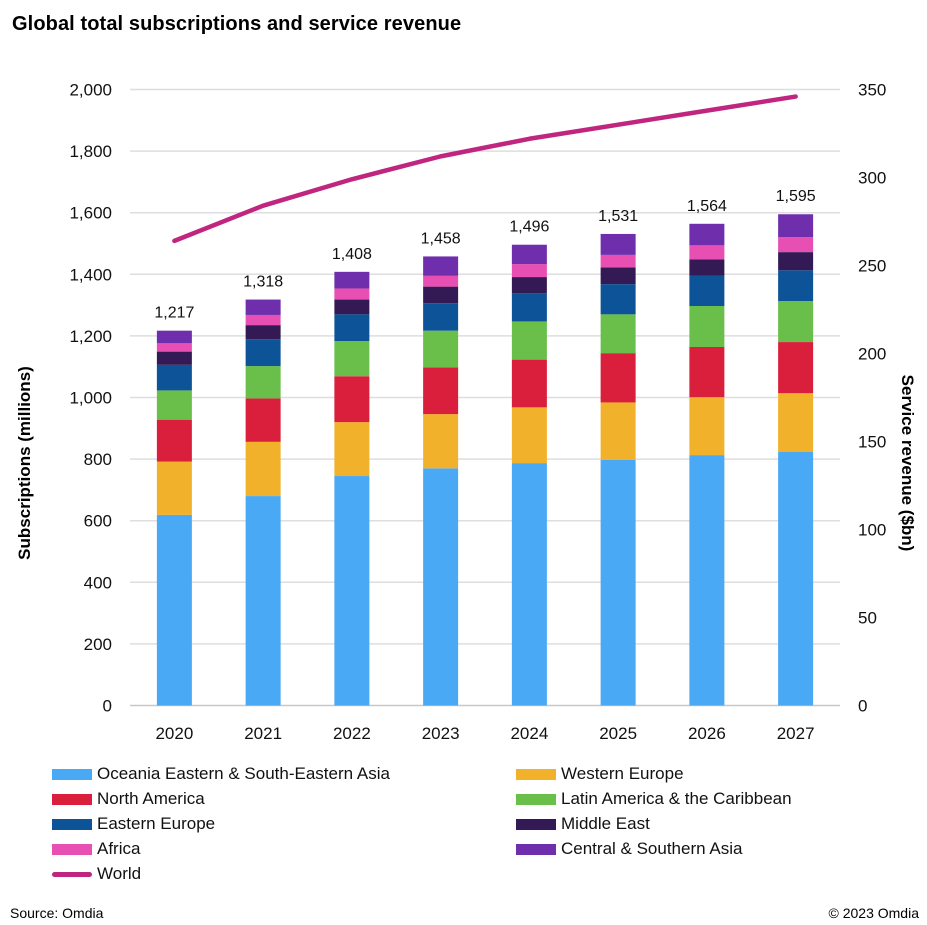 Image resolution: width=927 pixels, height=925 pixels. I want to click on y-tick-left: 1,200, so click(90, 336).